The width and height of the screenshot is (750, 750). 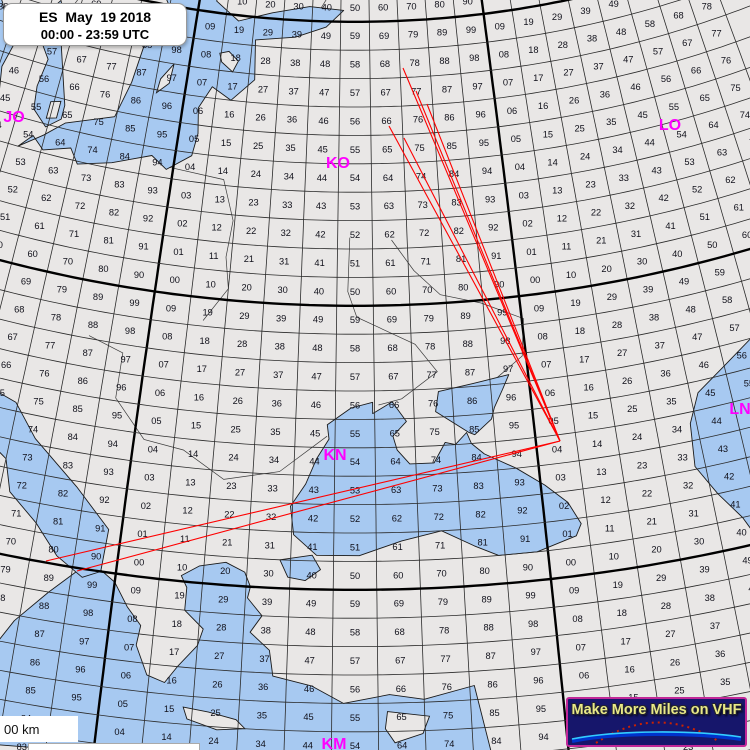 I want to click on grid-square-label: 34, so click(x=617, y=150).